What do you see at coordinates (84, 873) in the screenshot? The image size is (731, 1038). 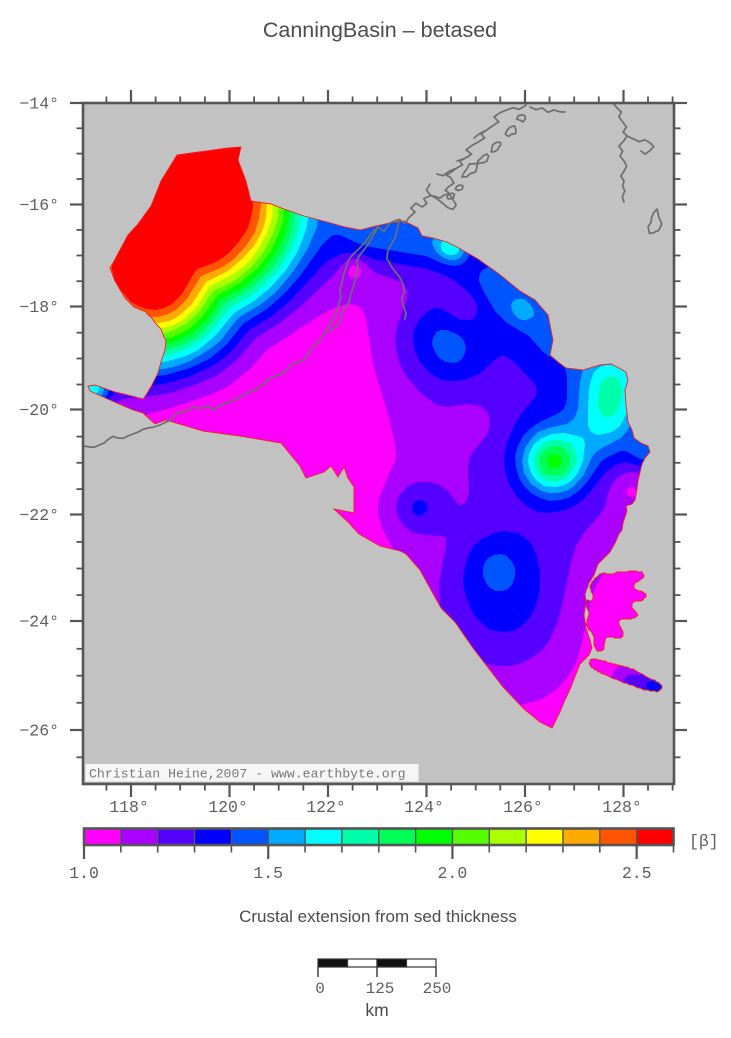 I see `svg-text: 1.0` at bounding box center [84, 873].